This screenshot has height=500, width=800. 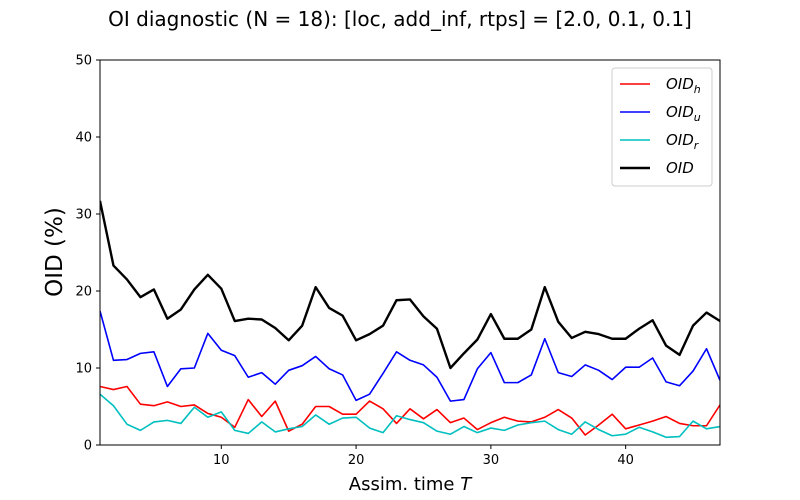 I want to click on legend-box, so click(x=662, y=127).